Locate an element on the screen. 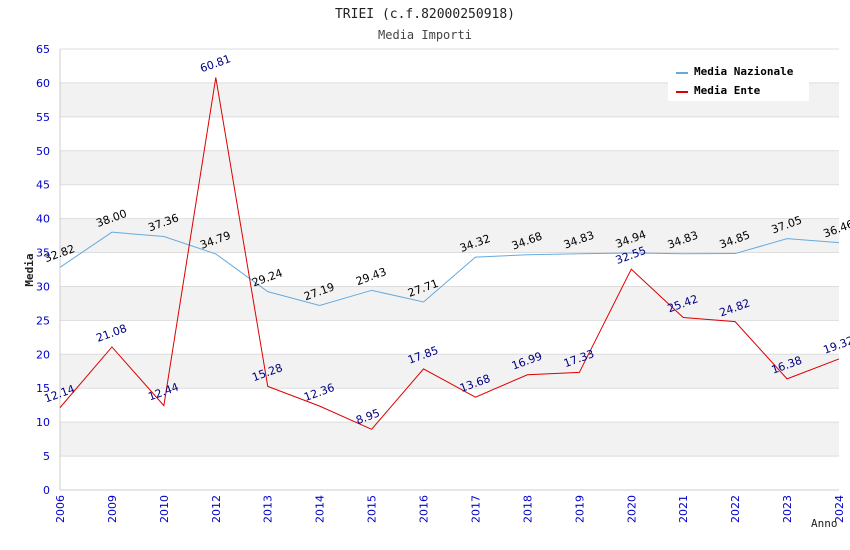 This screenshot has height=550, width=850. y-tick-labels: 0 5 10 15 20 25 30 35 40 45 50 55 60 65 is located at coordinates (43, 270).